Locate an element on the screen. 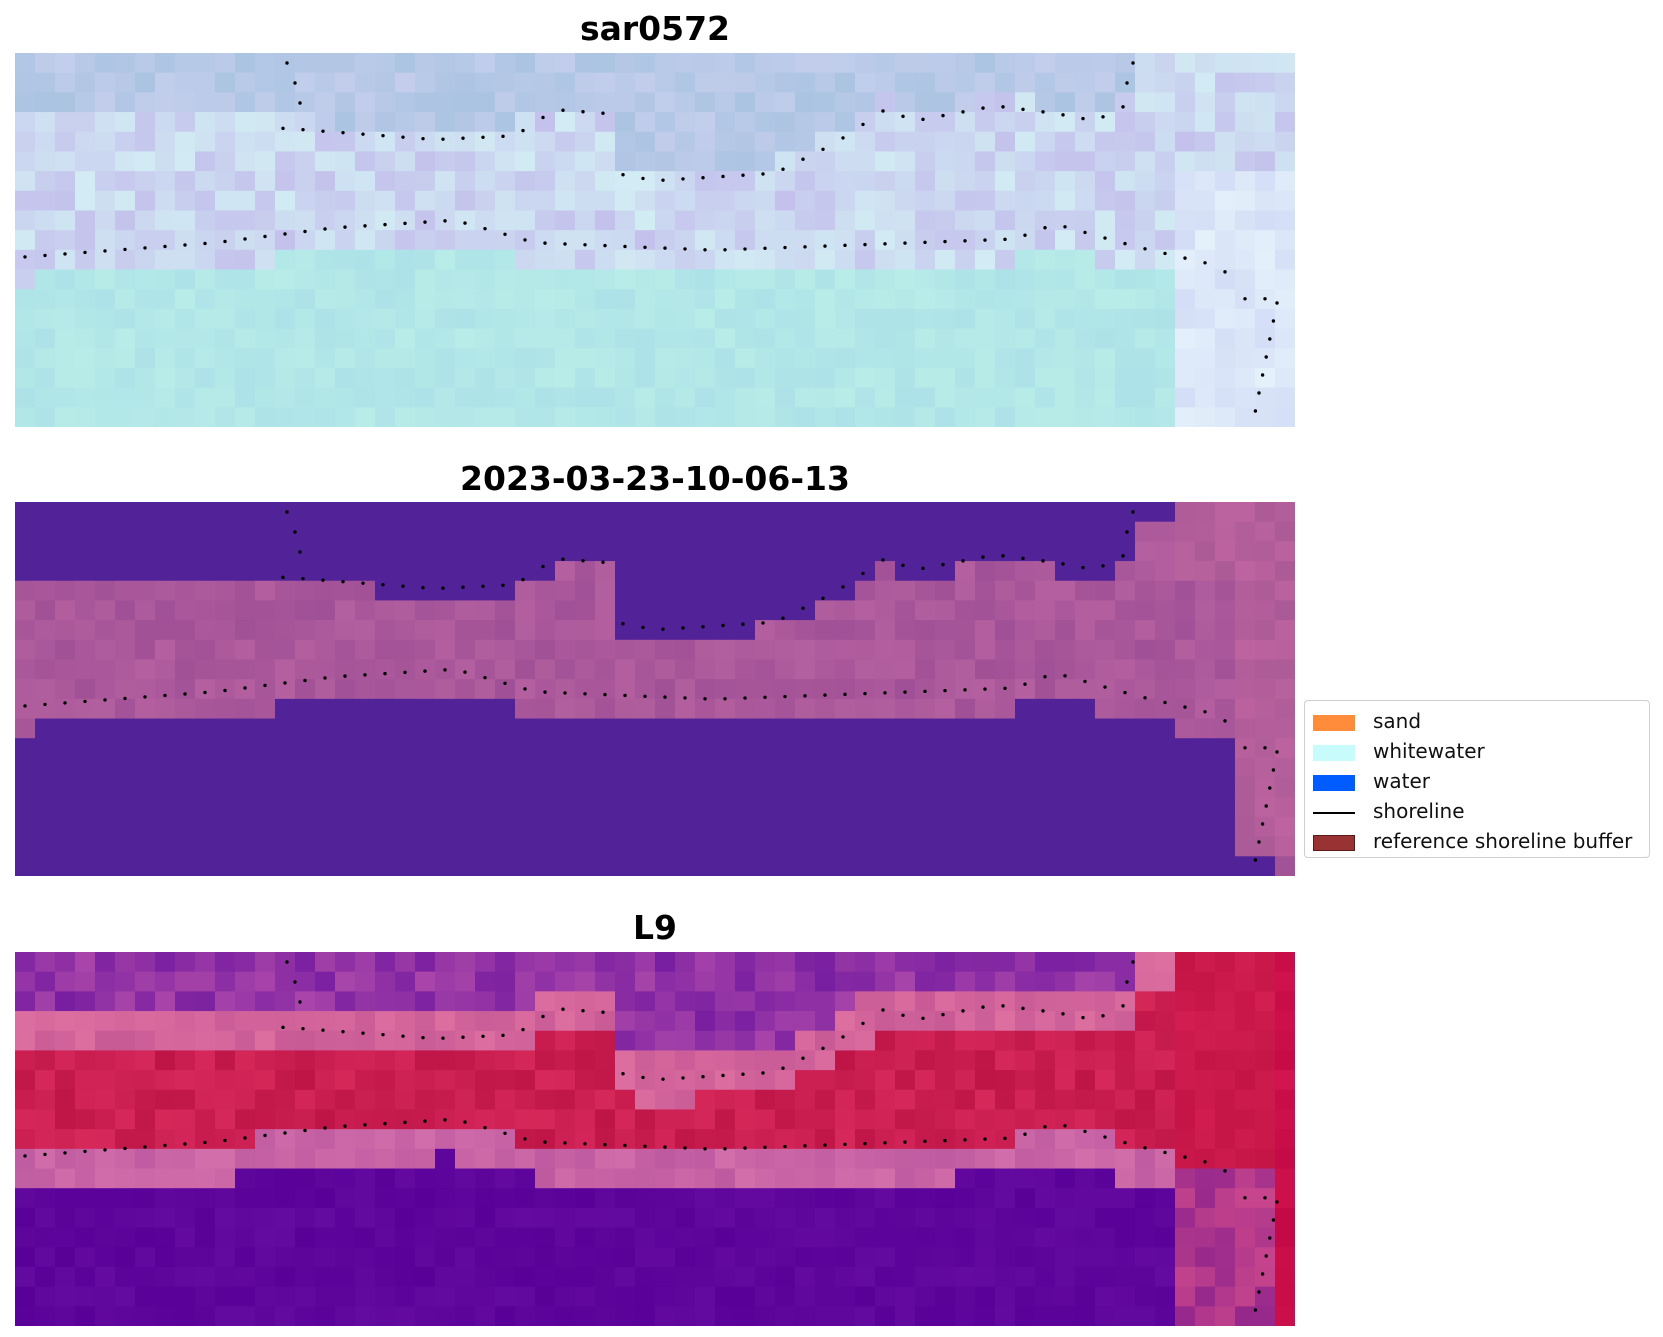 This screenshot has width=1663, height=1337. legend-label-sand: sand is located at coordinates (1397, 721).